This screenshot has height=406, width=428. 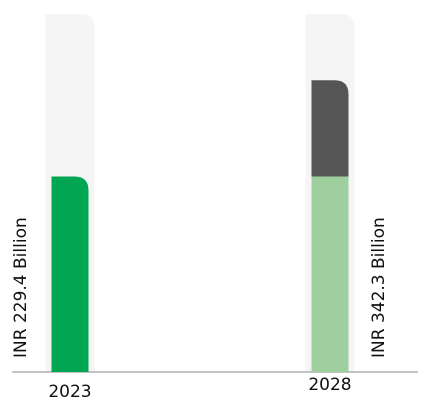 I want to click on value-label: INR 342.3 Billion, so click(x=379, y=287).